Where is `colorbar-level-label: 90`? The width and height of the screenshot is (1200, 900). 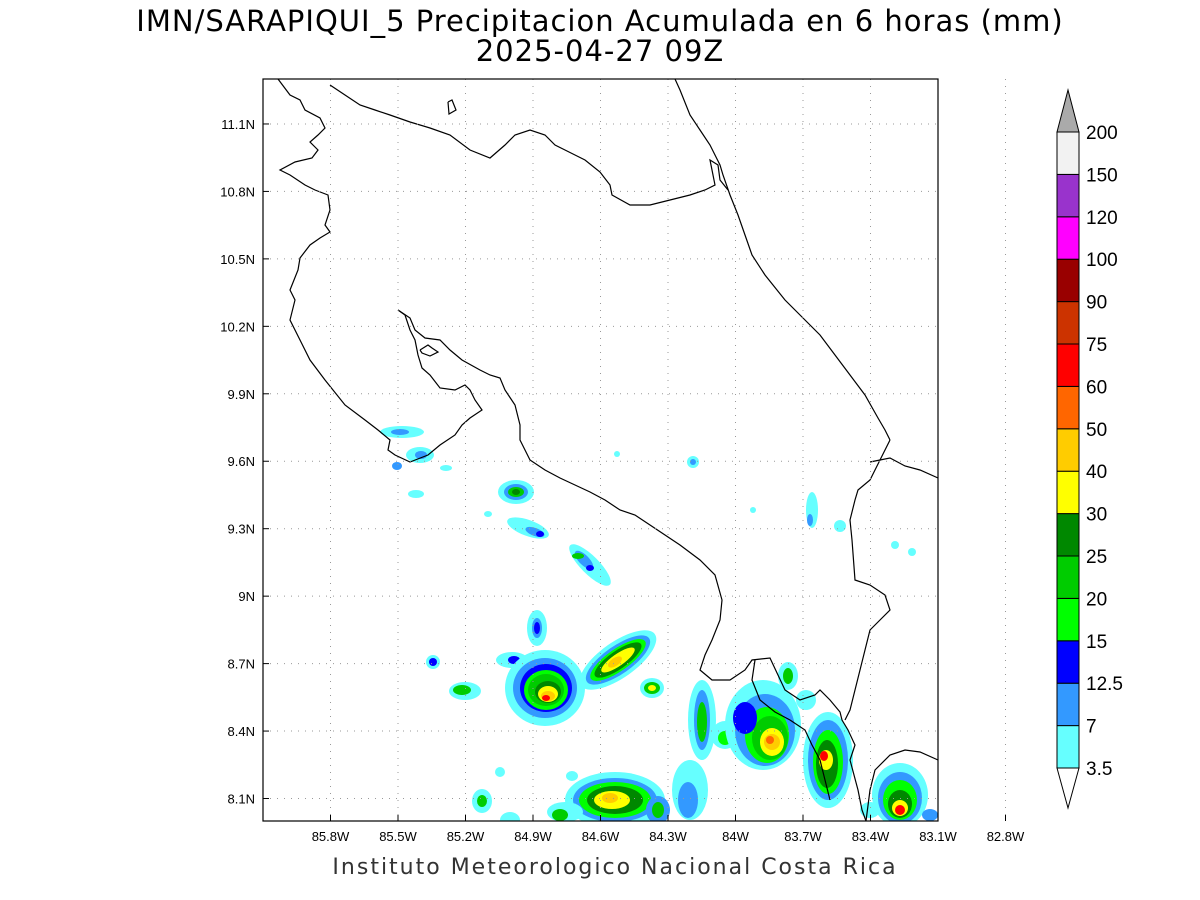 colorbar-level-label: 90 is located at coordinates (1096, 303).